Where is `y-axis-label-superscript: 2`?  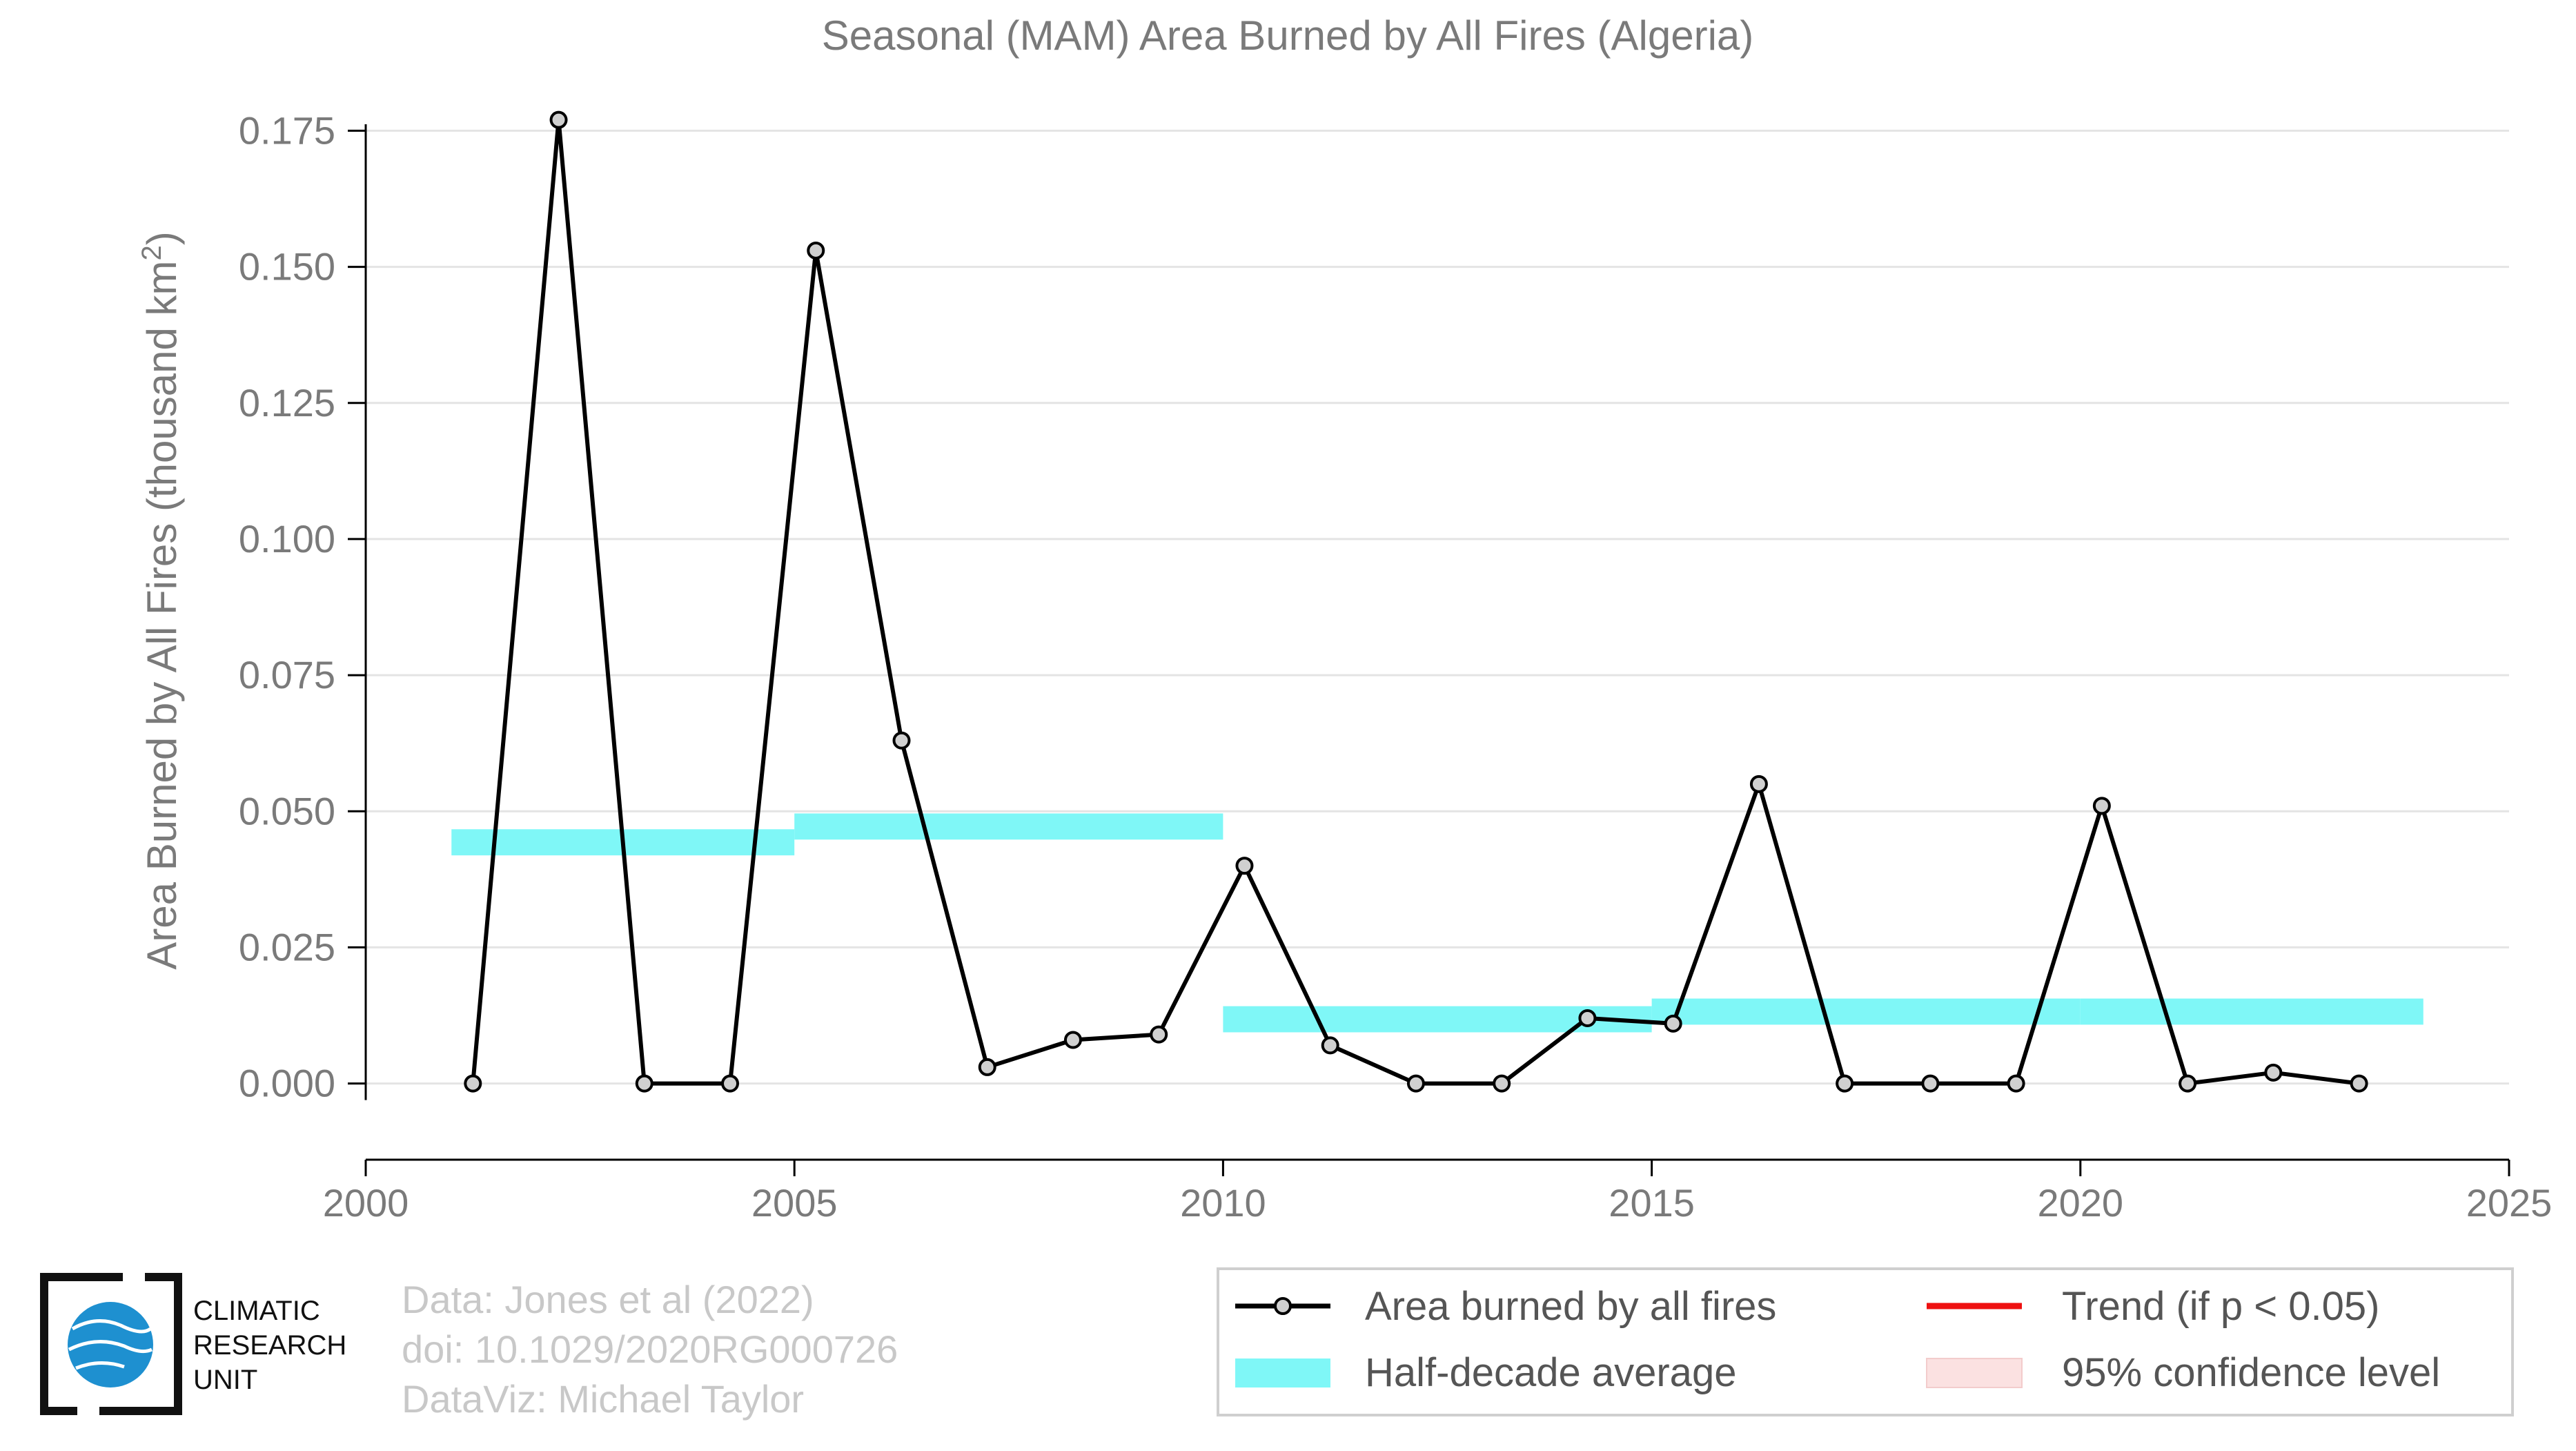 y-axis-label-superscript: 2 is located at coordinates (152, 253).